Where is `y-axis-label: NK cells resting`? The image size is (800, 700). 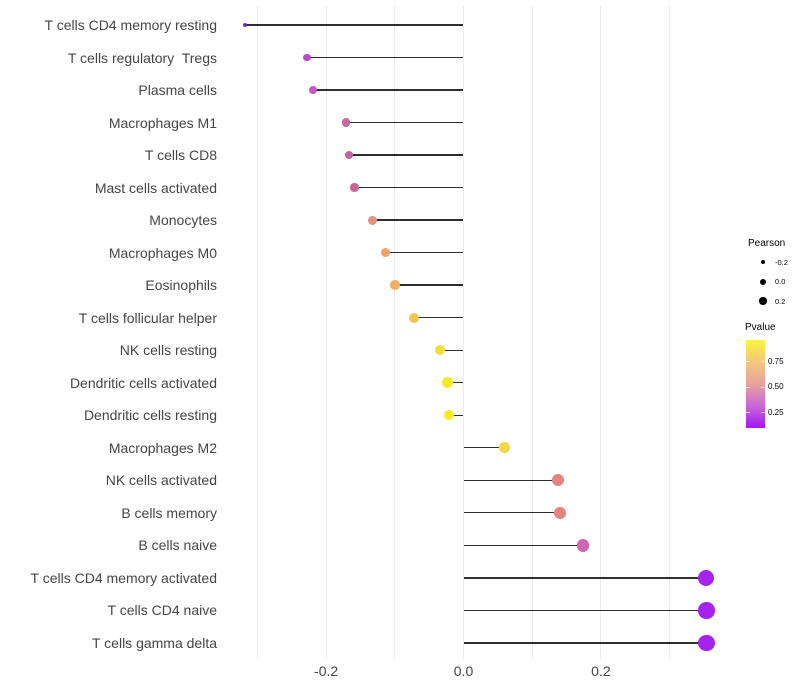 y-axis-label: NK cells resting is located at coordinates (168, 350).